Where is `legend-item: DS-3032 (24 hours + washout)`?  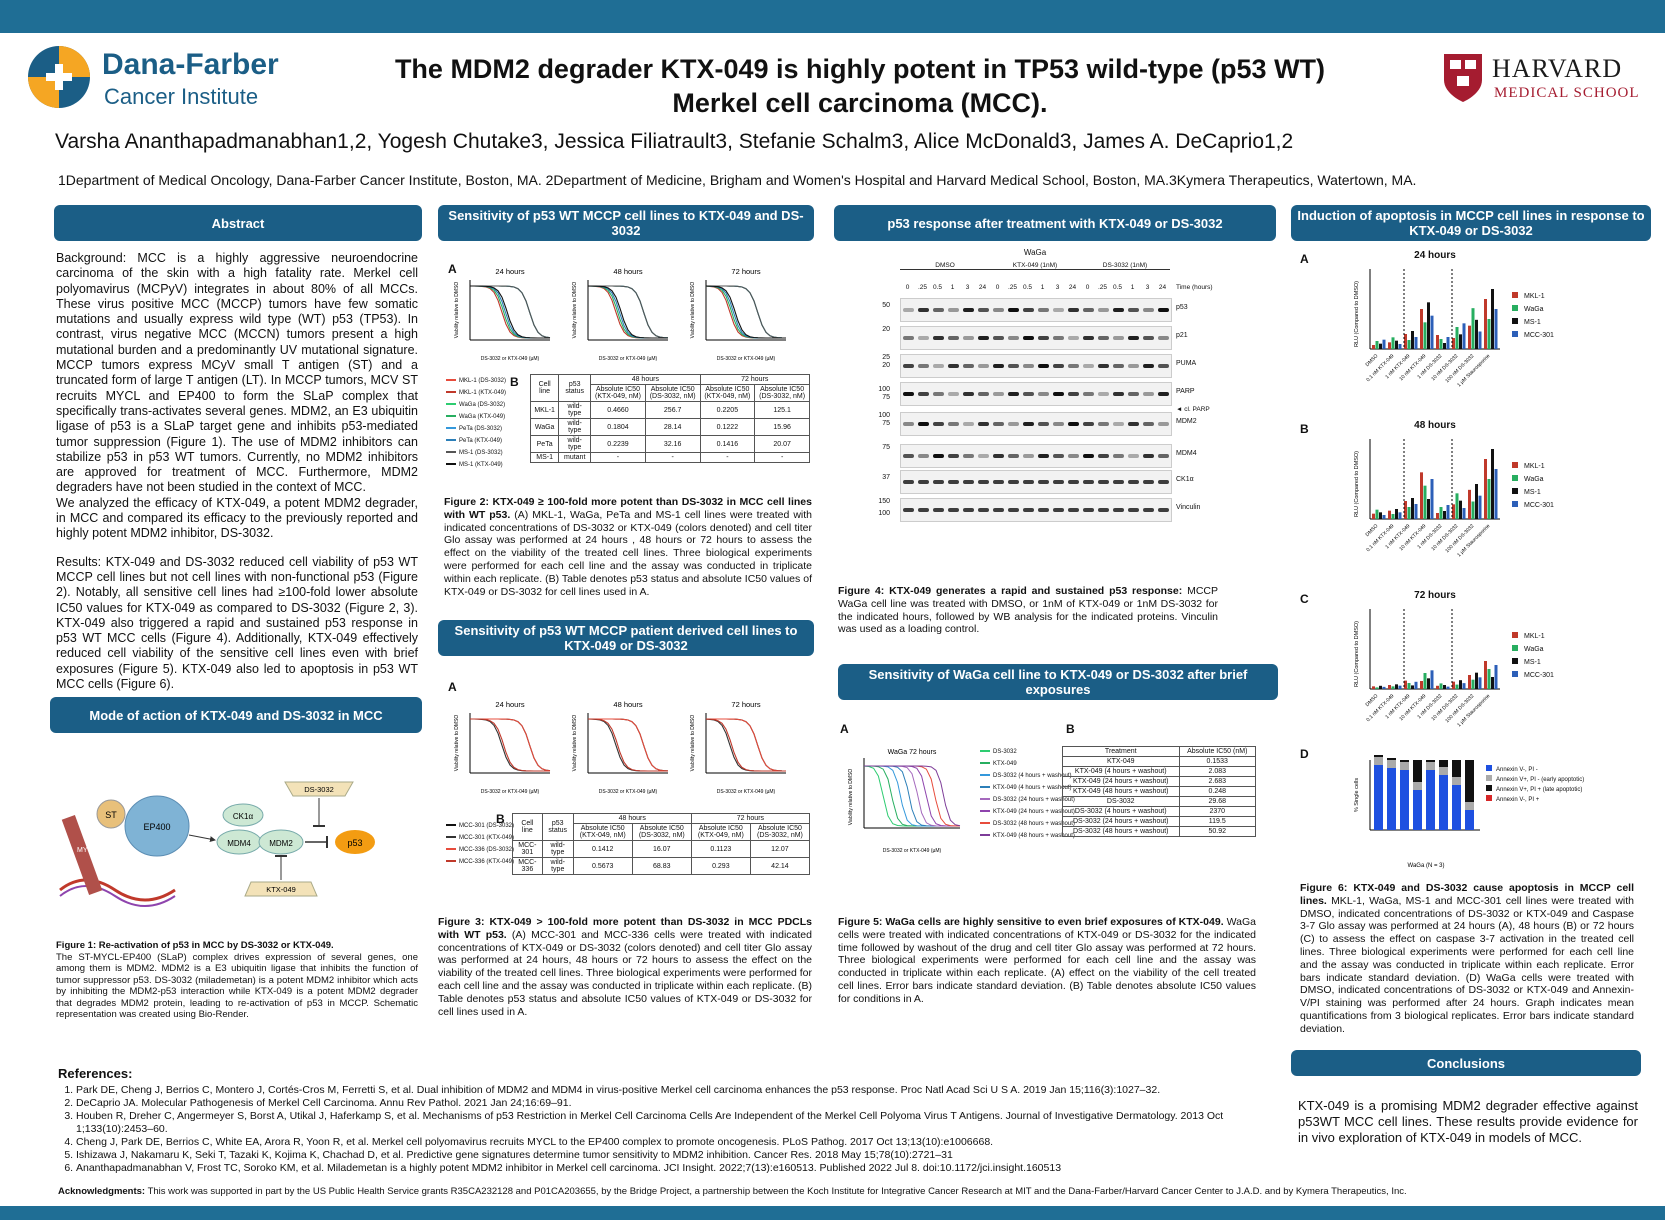
legend-item: DS-3032 (24 hours + washout) is located at coordinates (1027, 800).